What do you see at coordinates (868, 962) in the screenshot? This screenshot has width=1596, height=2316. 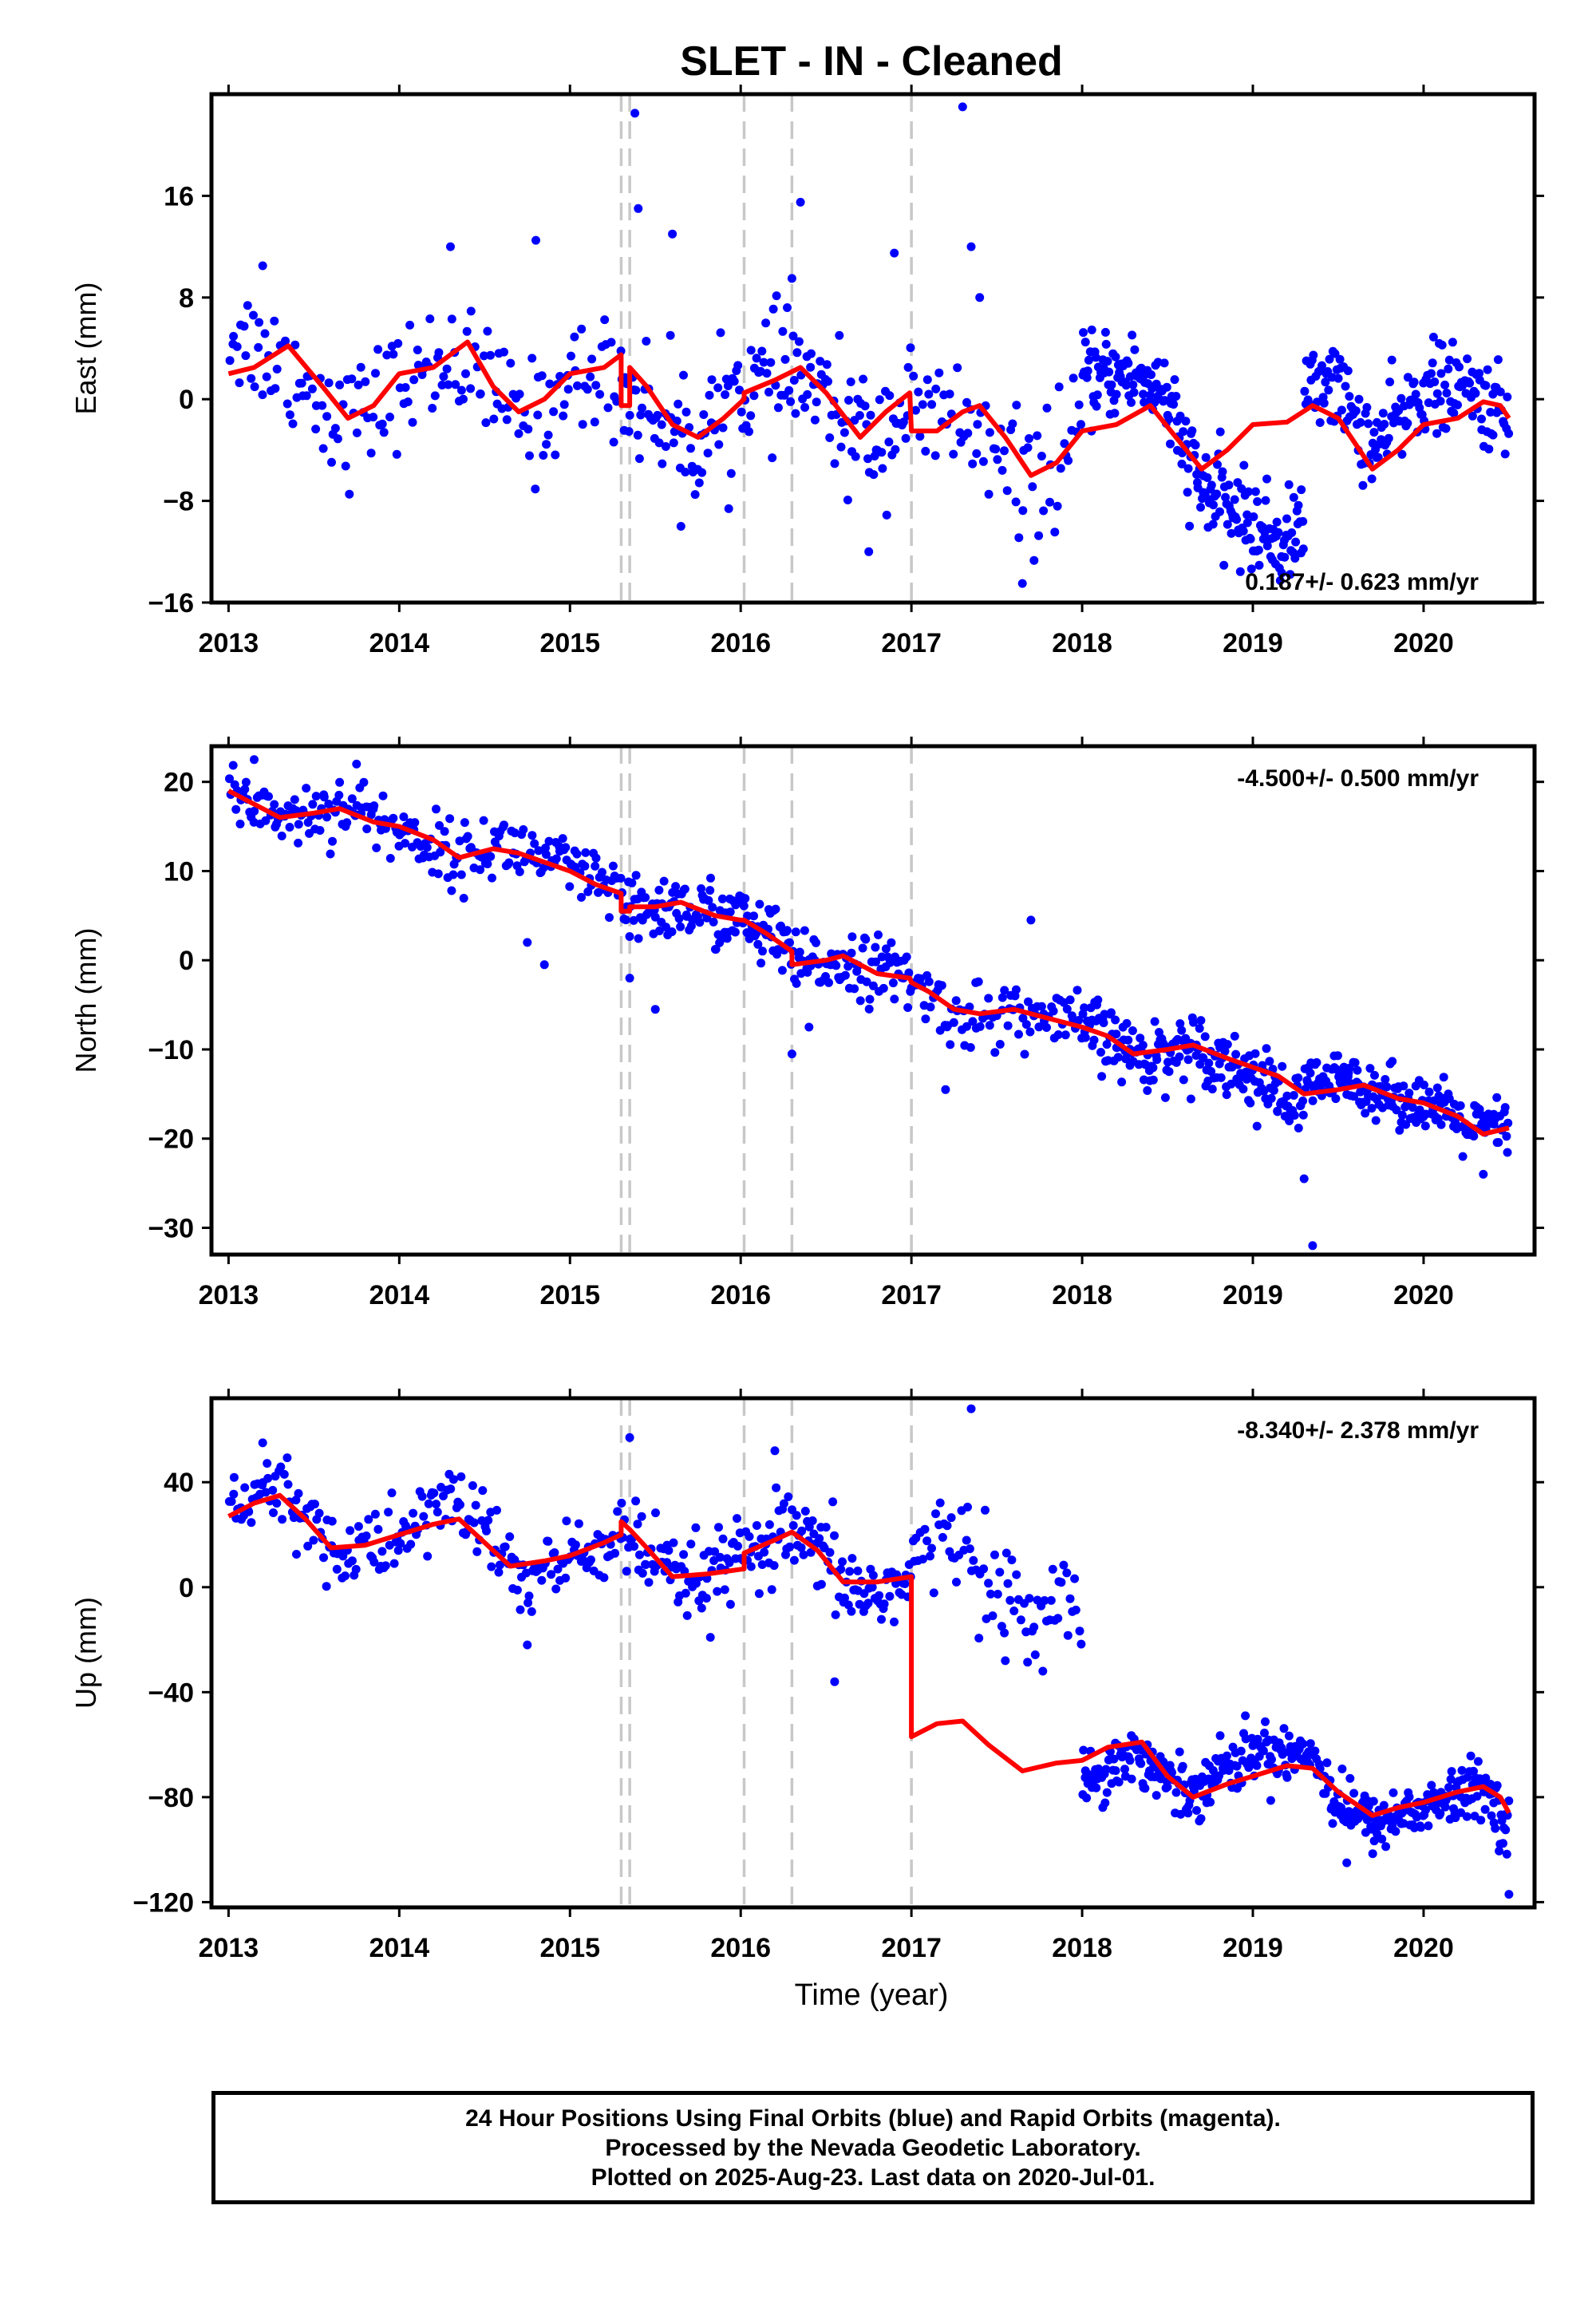 I see `model-line` at bounding box center [868, 962].